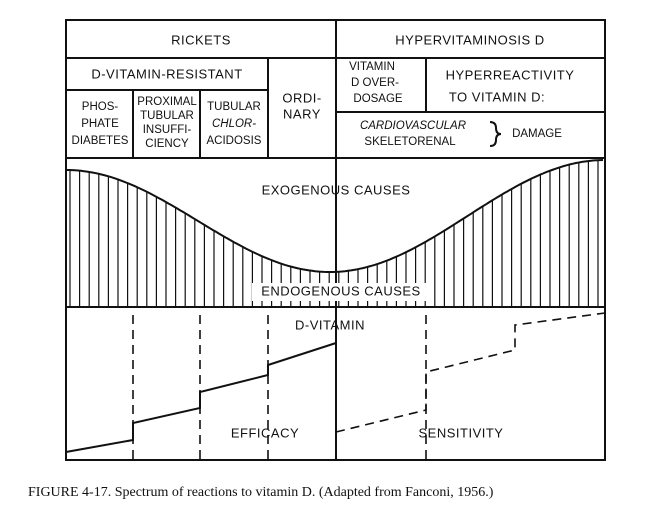  What do you see at coordinates (301, 97) in the screenshot?
I see `group-label: ORDI-` at bounding box center [301, 97].